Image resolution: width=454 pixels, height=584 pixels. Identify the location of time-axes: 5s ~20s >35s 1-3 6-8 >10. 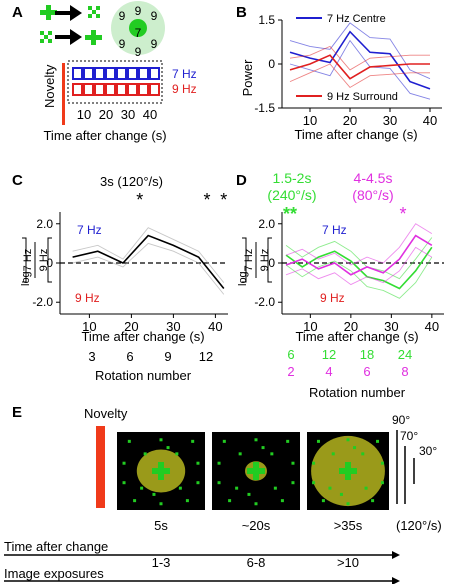
(202, 551).